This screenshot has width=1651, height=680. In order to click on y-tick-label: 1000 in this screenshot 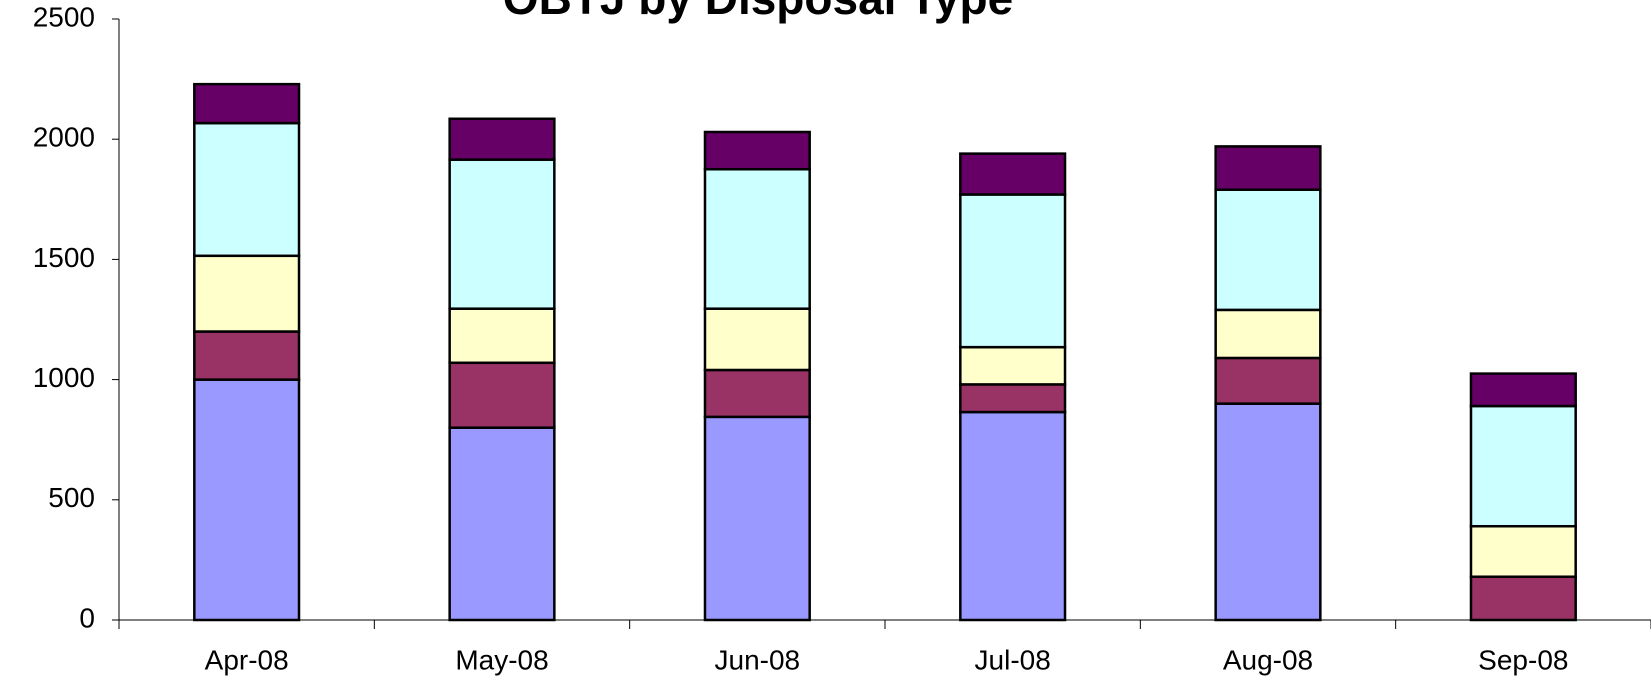, I will do `click(64, 377)`.